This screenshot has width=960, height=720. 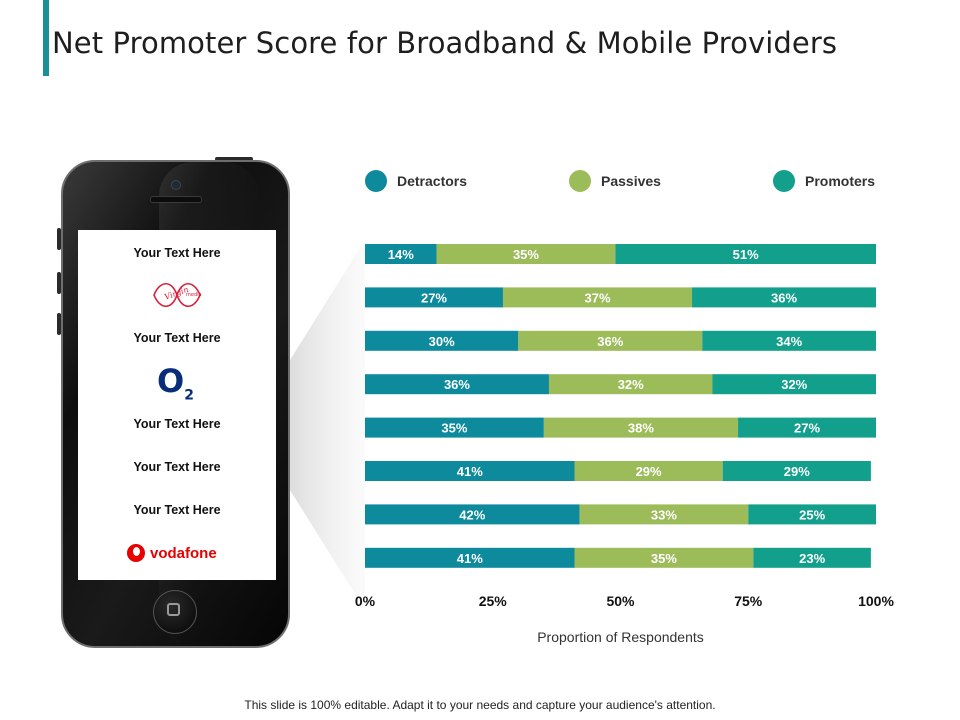 I want to click on data-label-promoters-row-2: 36%, so click(x=784, y=297).